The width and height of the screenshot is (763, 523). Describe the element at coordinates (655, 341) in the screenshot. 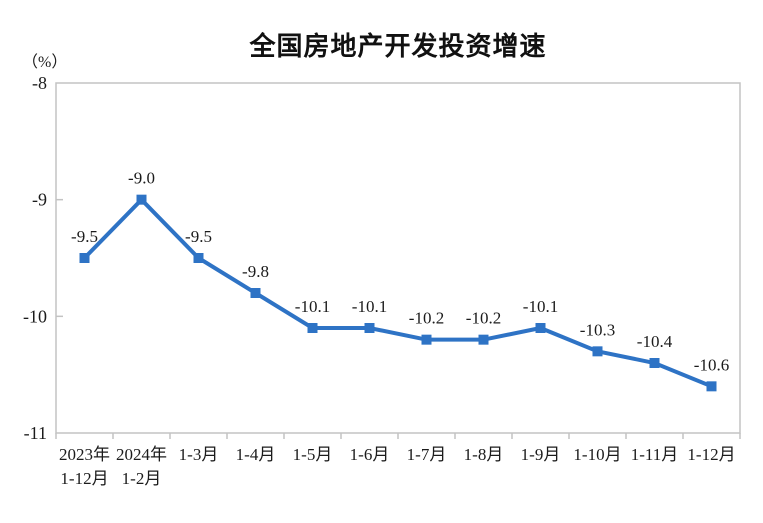

I see `data-point-label: -10.4` at that location.